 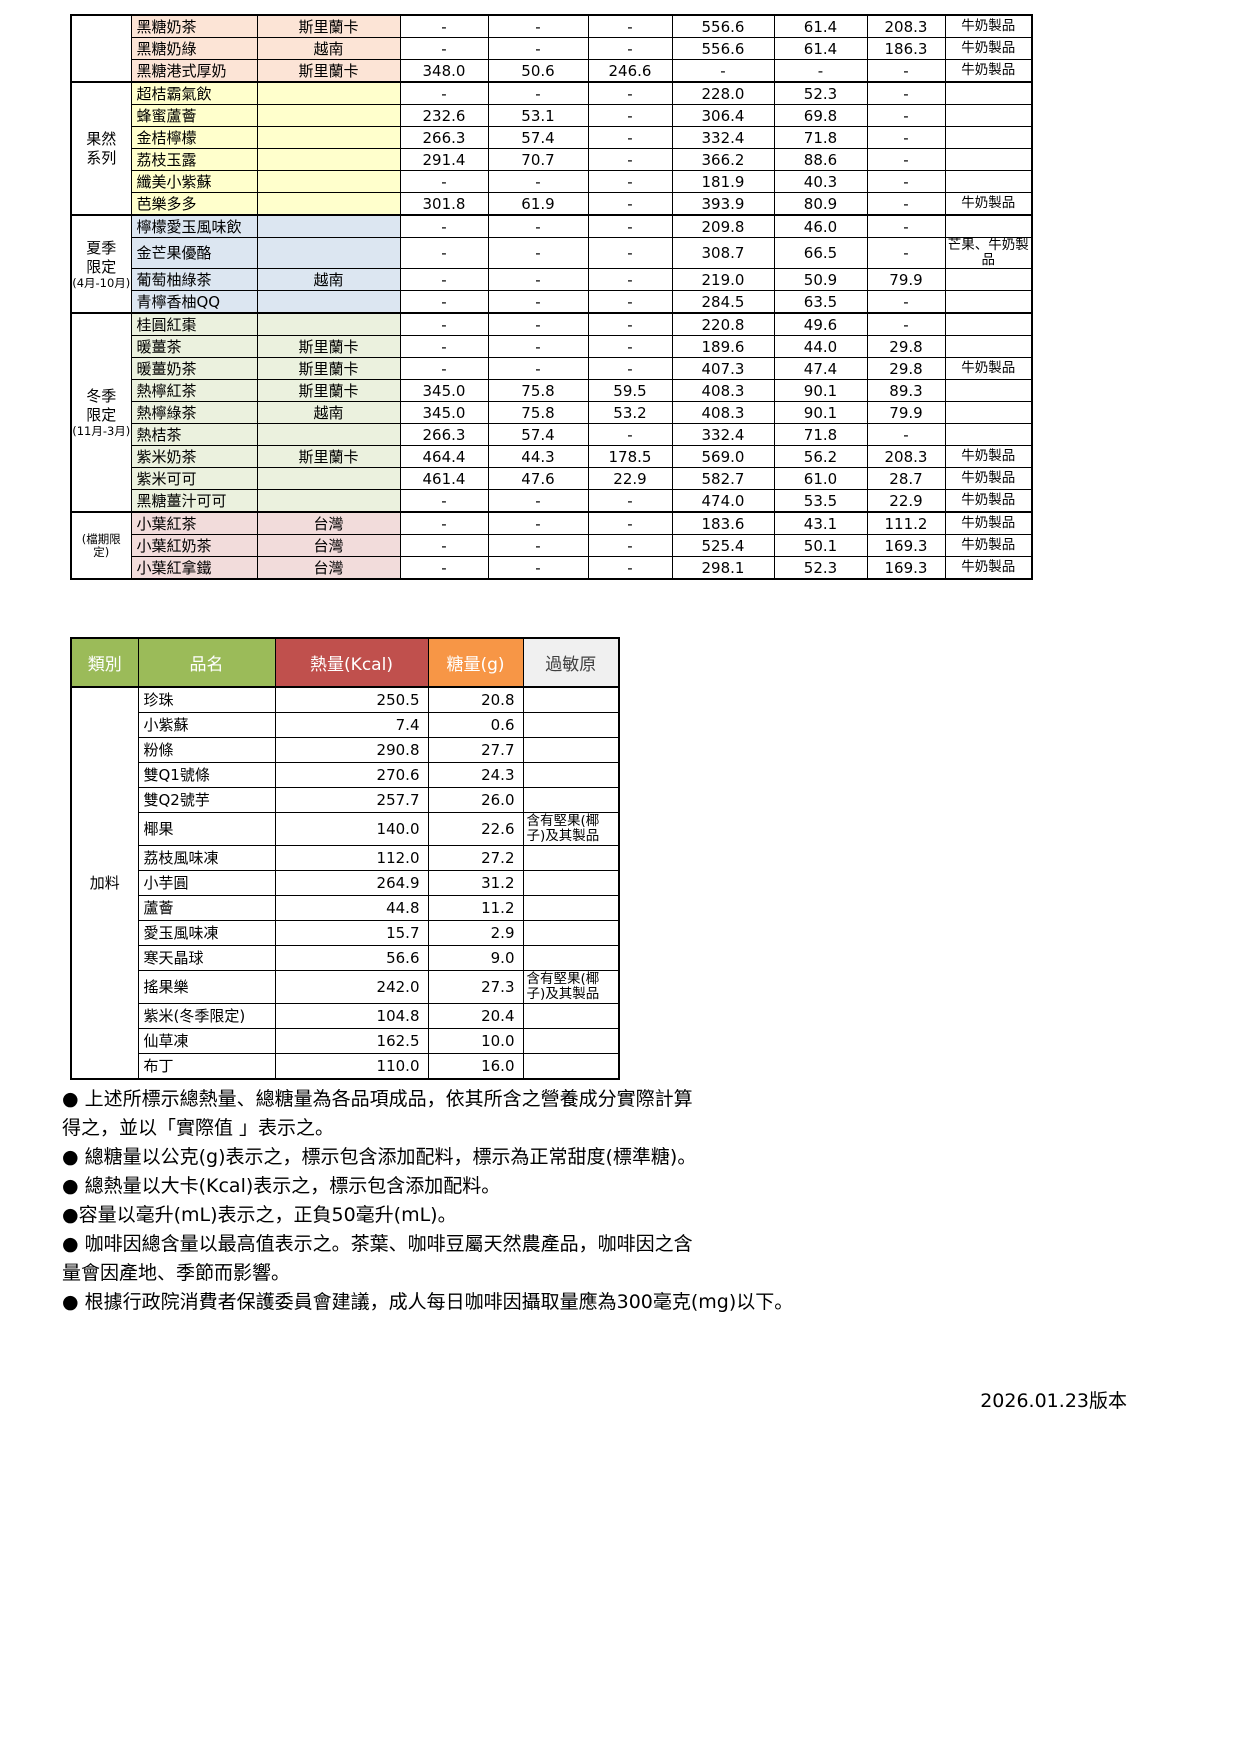 I want to click on drink-row: (檔期限 定) 小葉紅茶 台灣 - - -183.6 43.1 111.2 牛奶製品, so click(x=551, y=545).